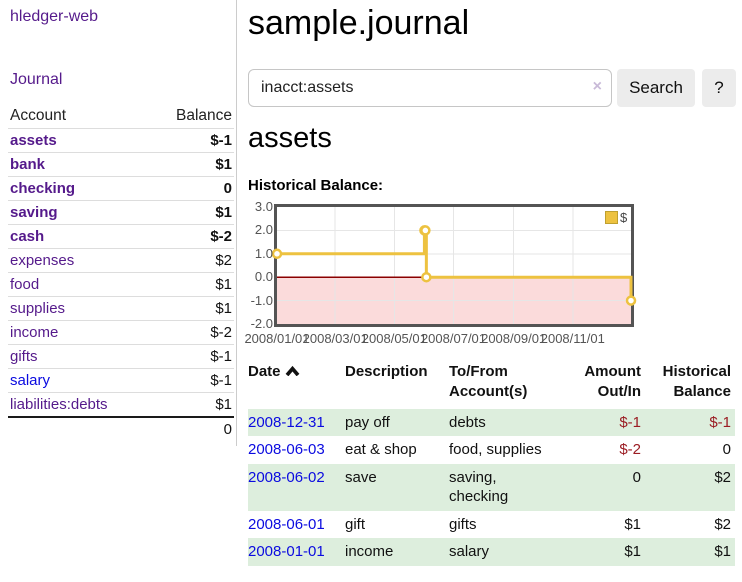 This screenshot has width=742, height=582. What do you see at coordinates (121, 116) in the screenshot?
I see `accounts-header-row: Account Balance` at bounding box center [121, 116].